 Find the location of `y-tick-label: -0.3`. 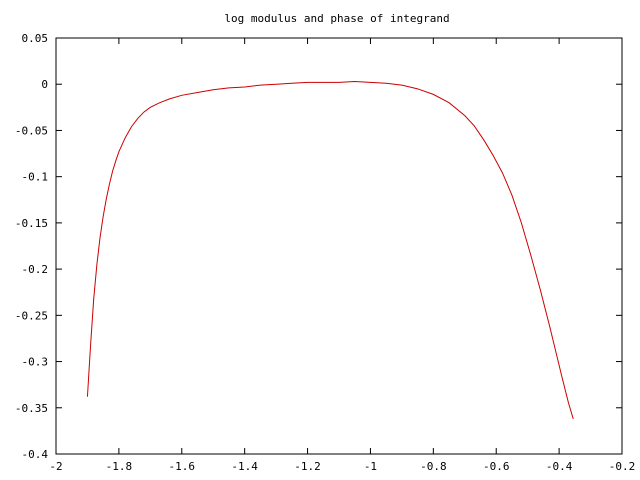

y-tick-label: -0.3 is located at coordinates (35, 362).